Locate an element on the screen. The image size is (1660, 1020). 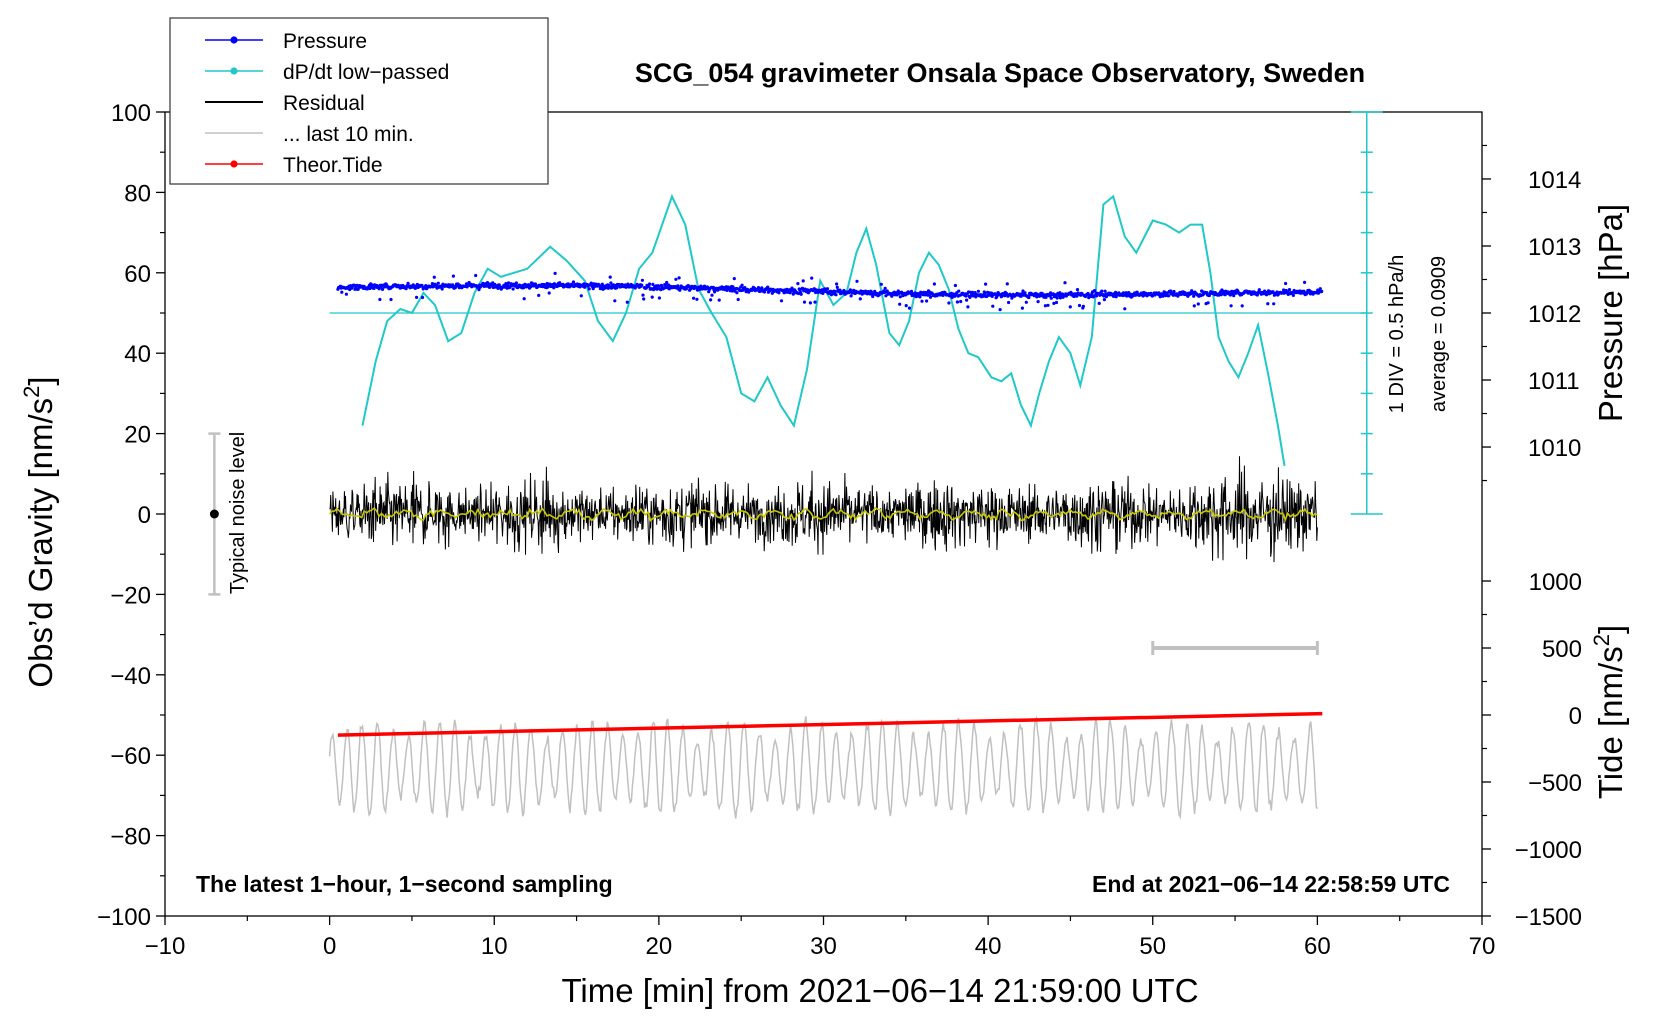
legend-label: dP/dt low−passed is located at coordinates (366, 72).